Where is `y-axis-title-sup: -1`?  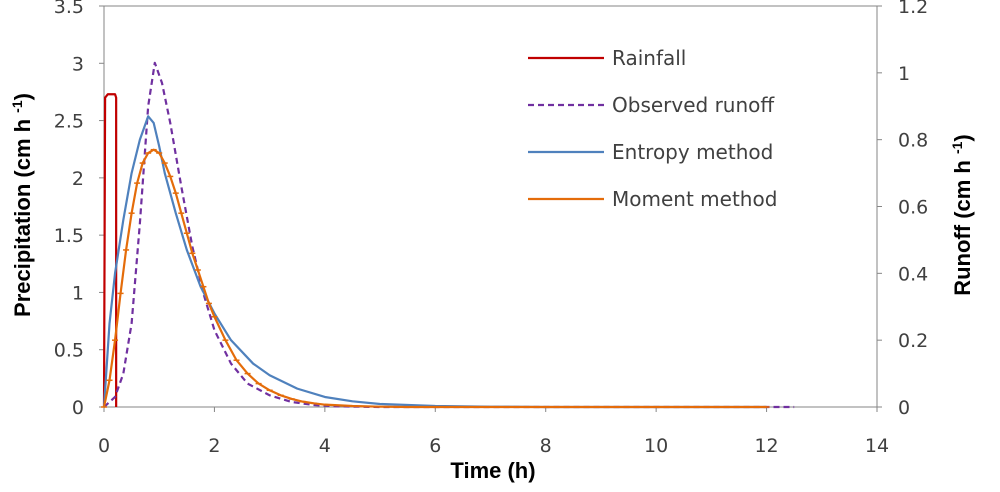
y-axis-title-sup: -1 is located at coordinates (17, 106).